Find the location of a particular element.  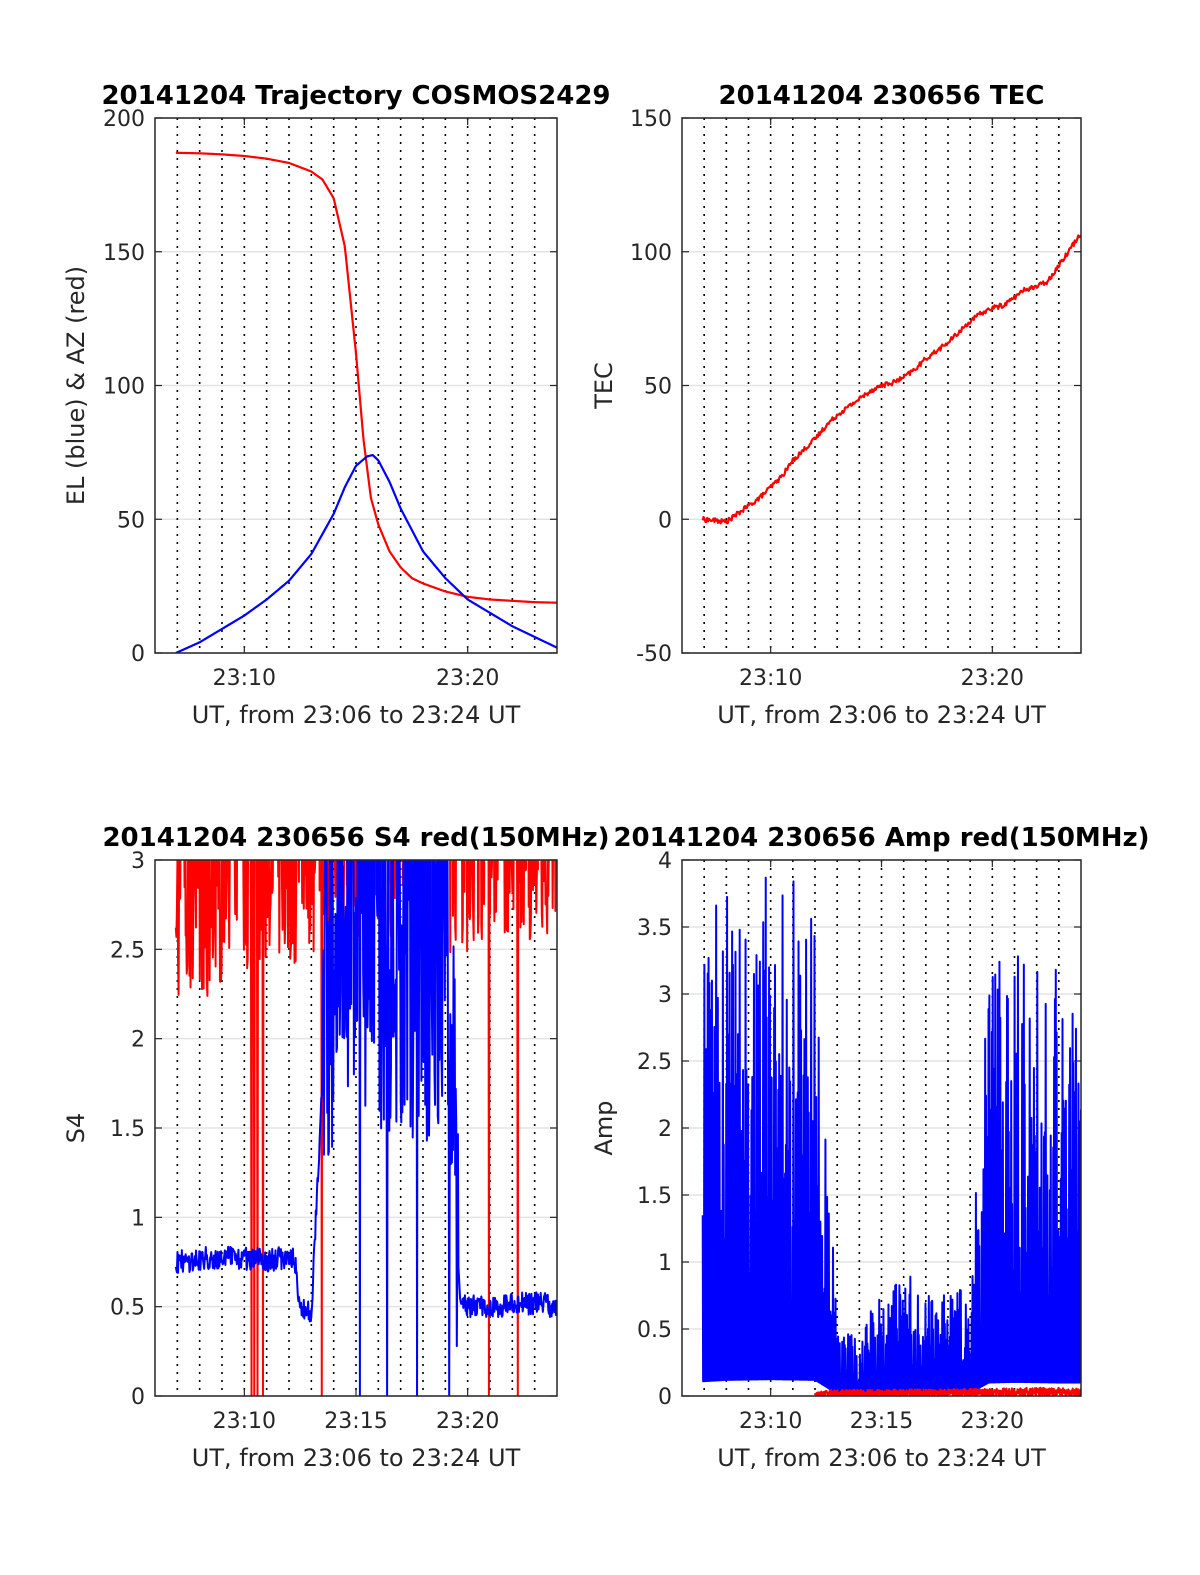

y-tick-label: 200 is located at coordinates (124, 119).